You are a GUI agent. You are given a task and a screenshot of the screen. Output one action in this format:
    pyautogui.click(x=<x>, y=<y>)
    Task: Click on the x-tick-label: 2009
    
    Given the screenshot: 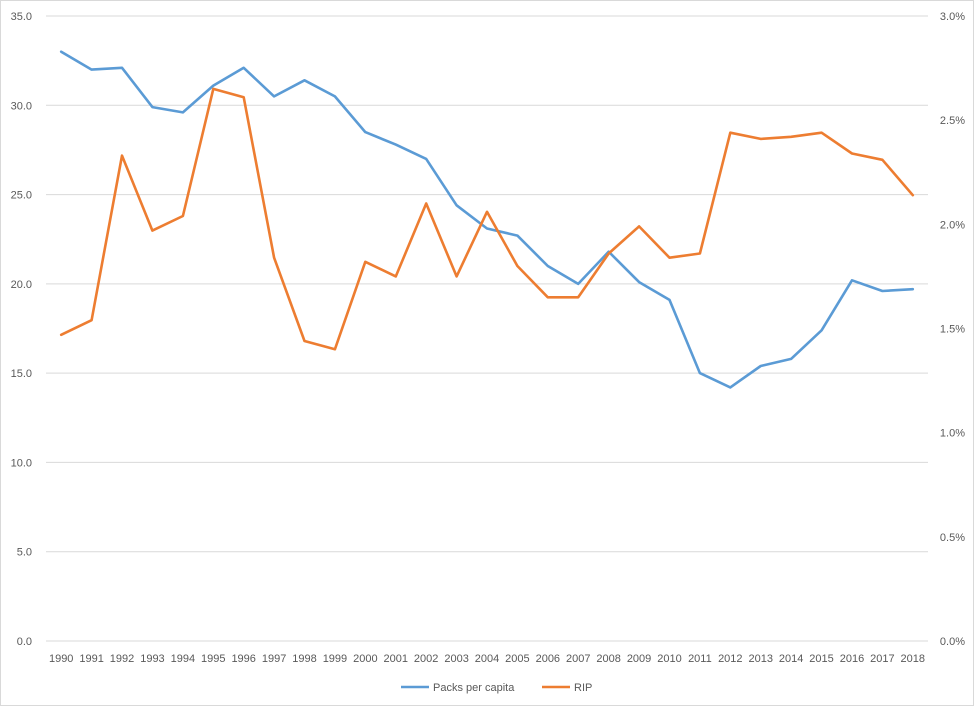 What is the action you would take?
    pyautogui.click(x=639, y=659)
    